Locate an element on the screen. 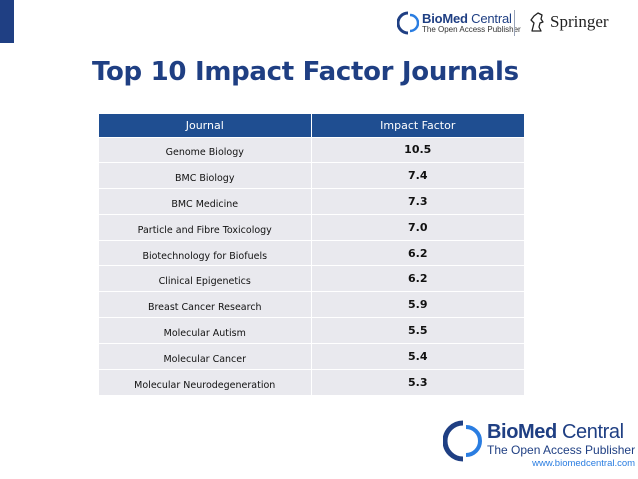 Image resolution: width=638 pixels, height=479 pixels. table-row: Genome Biology 10.5 is located at coordinates (311, 149).